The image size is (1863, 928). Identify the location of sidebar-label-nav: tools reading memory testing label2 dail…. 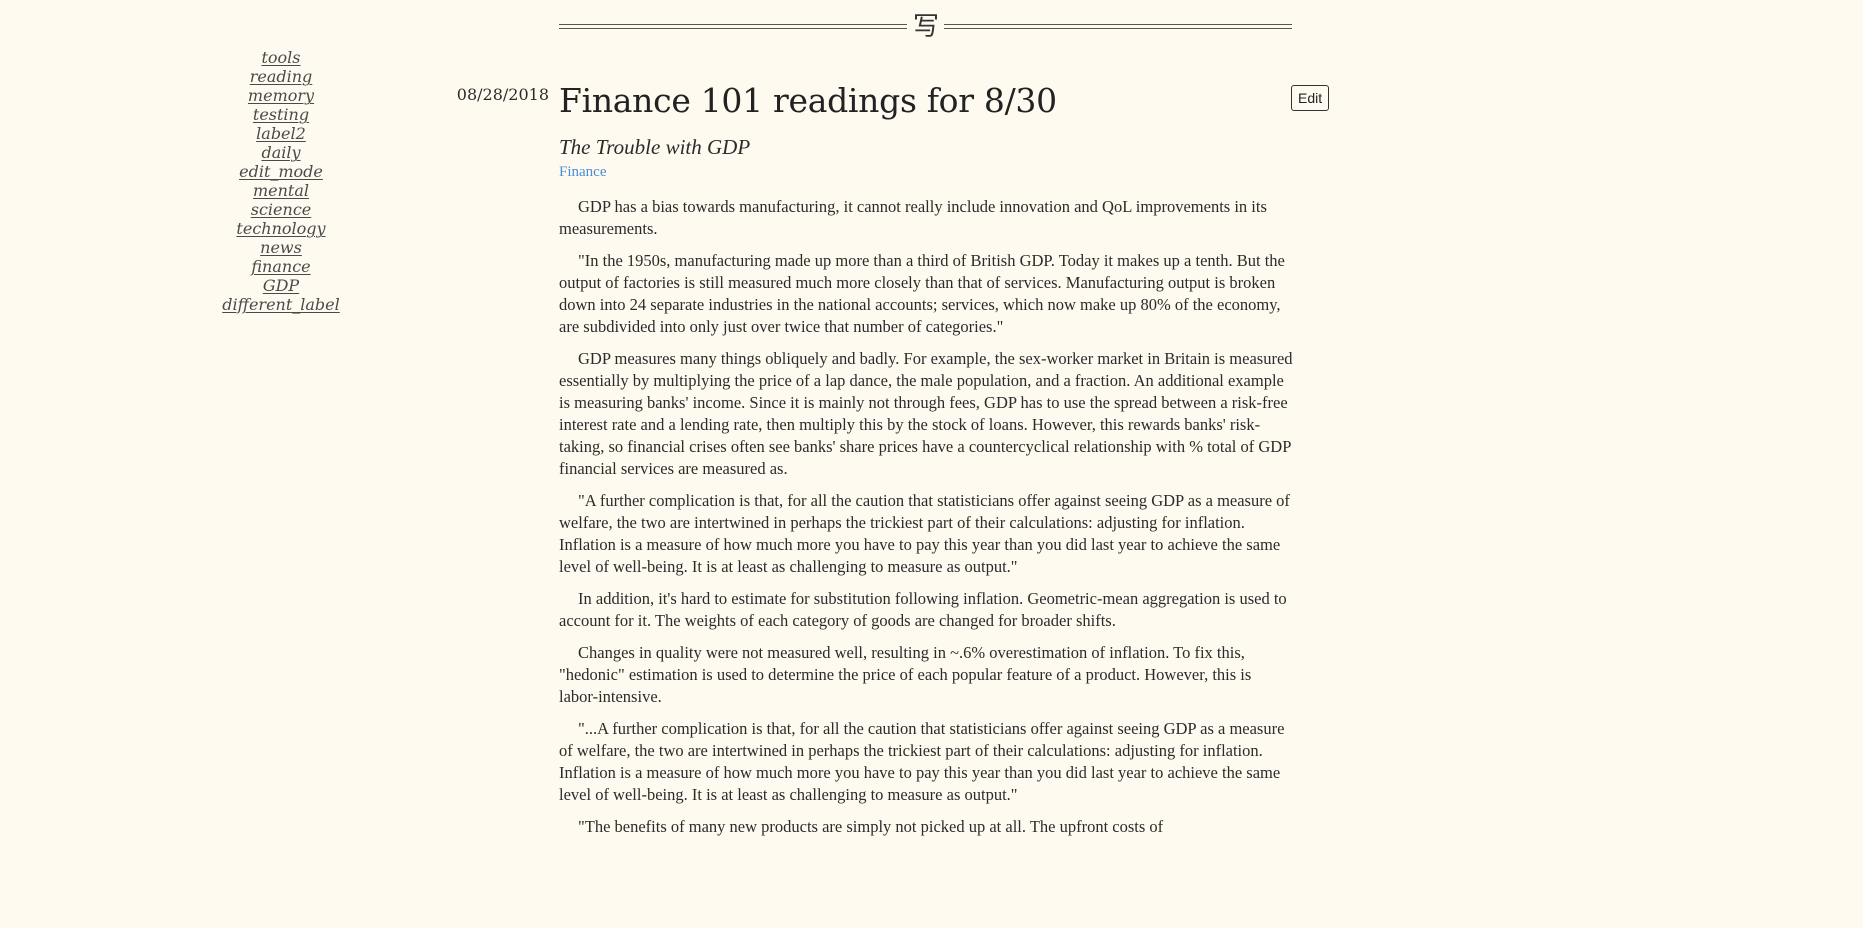
(281, 181).